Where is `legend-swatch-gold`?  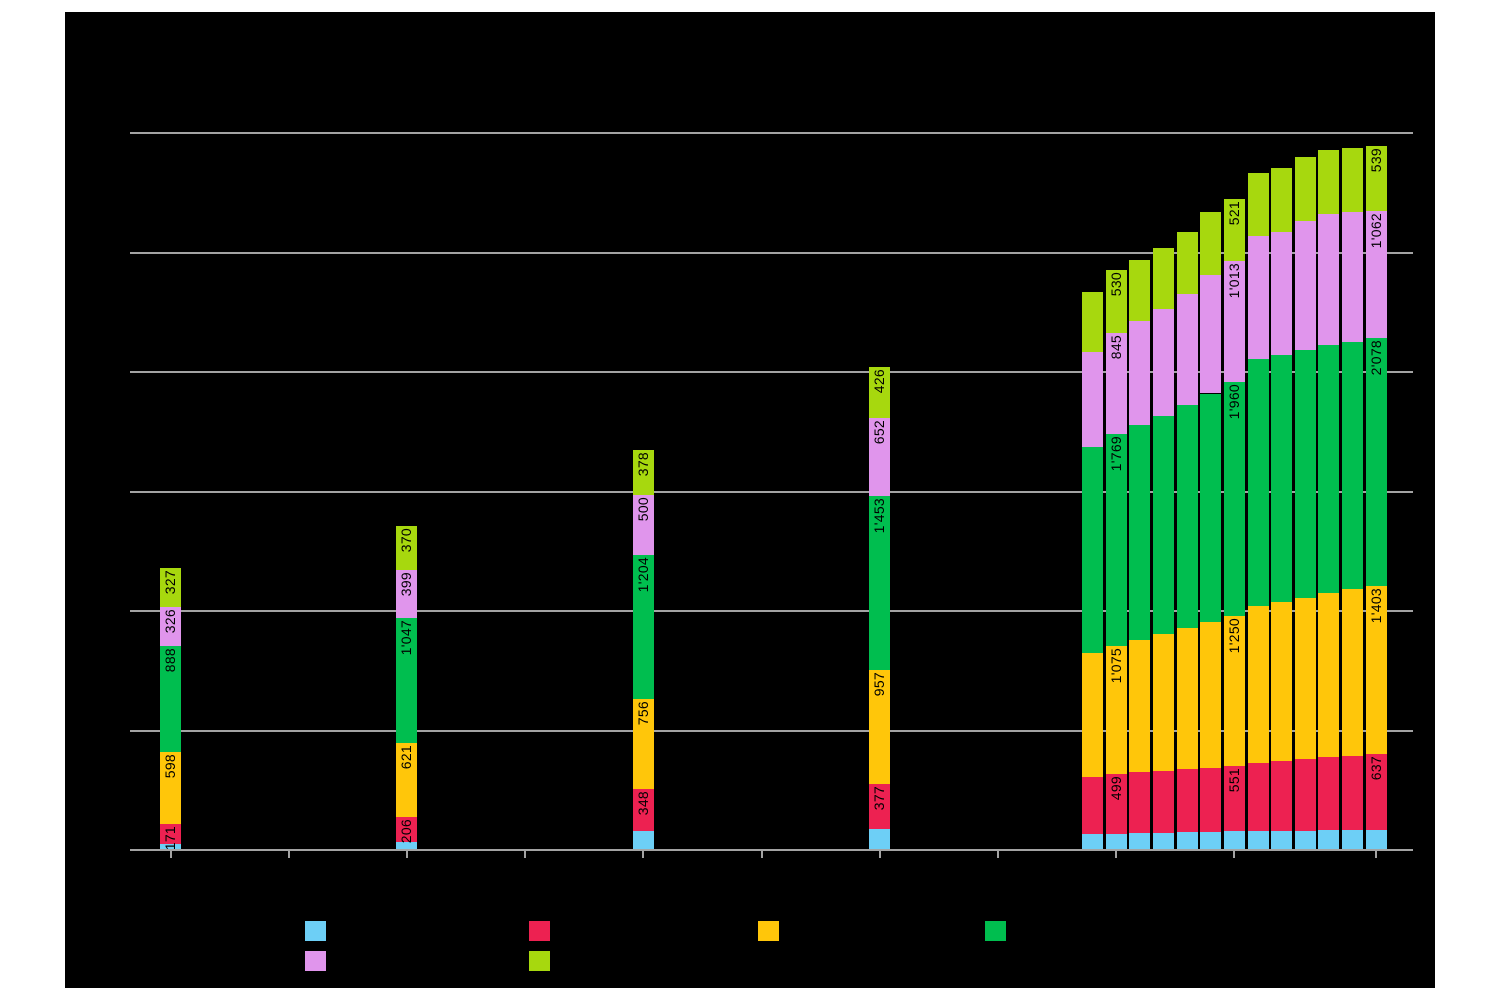 legend-swatch-gold is located at coordinates (768, 931).